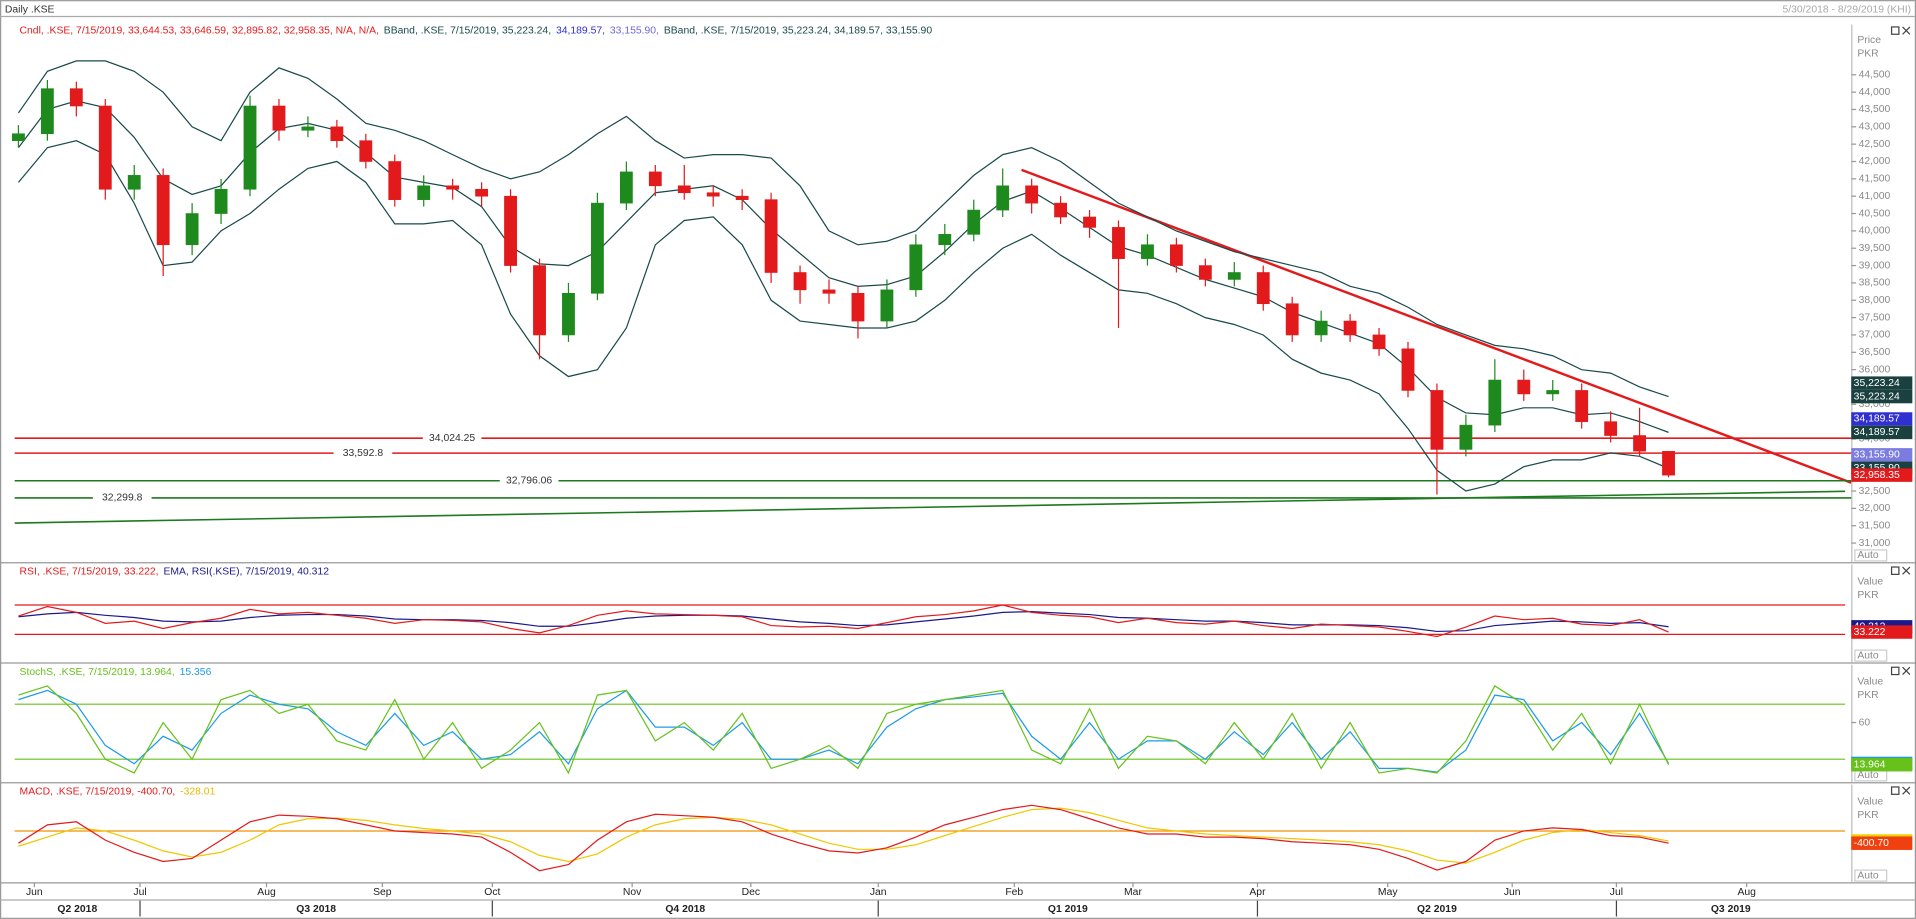 This screenshot has width=1916, height=919. I want to click on axis-title: Value, so click(1870, 682).